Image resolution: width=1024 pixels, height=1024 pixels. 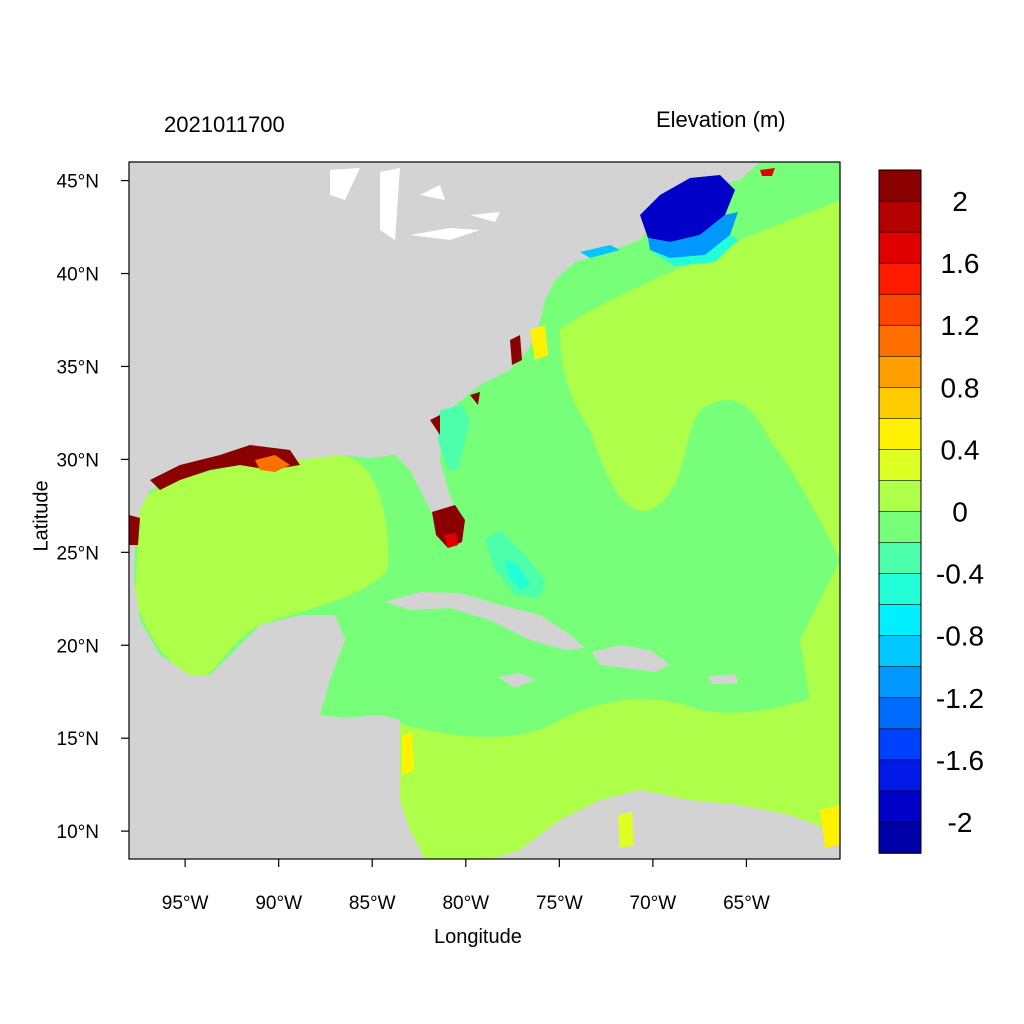 What do you see at coordinates (134, 530) in the screenshot?
I see `texas-coast-high` at bounding box center [134, 530].